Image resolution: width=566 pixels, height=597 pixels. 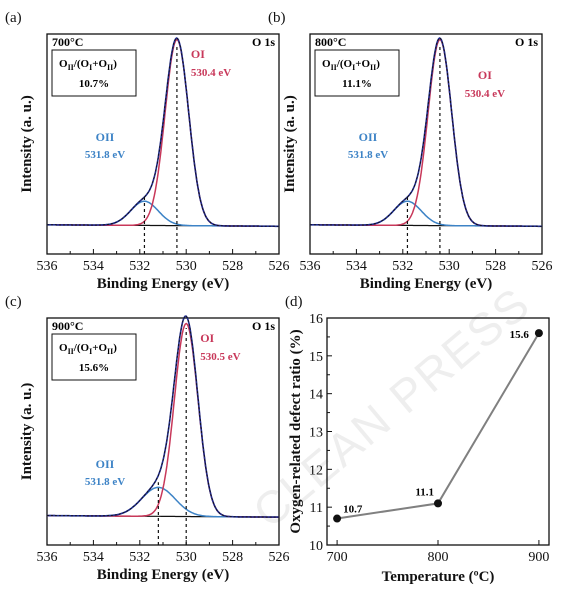 What do you see at coordinates (13, 18) in the screenshot?
I see `panel-letter: (a)` at bounding box center [13, 18].